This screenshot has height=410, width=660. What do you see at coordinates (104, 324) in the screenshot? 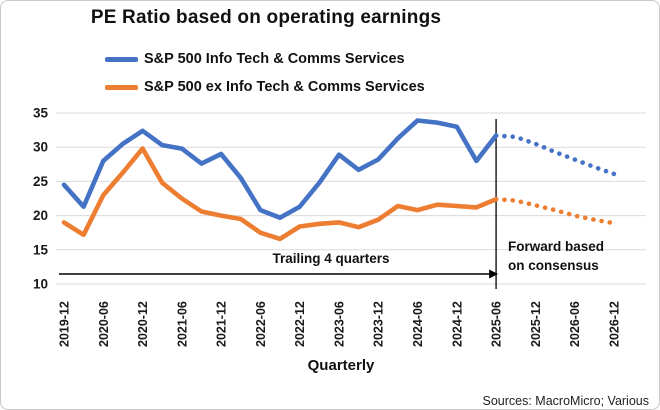
I see `x-tick-label: 2020-06` at bounding box center [104, 324].